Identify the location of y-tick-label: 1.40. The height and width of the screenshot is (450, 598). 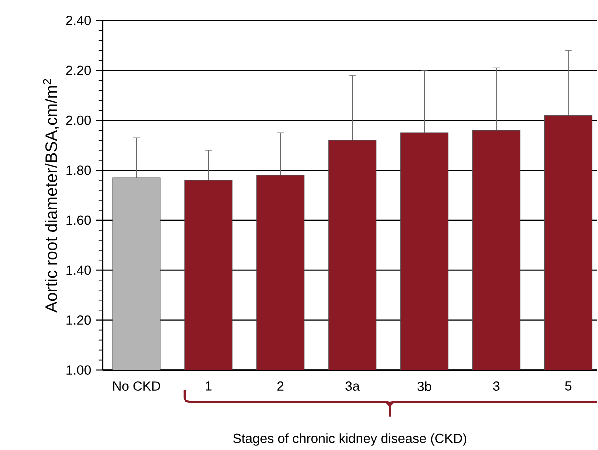
(79, 270).